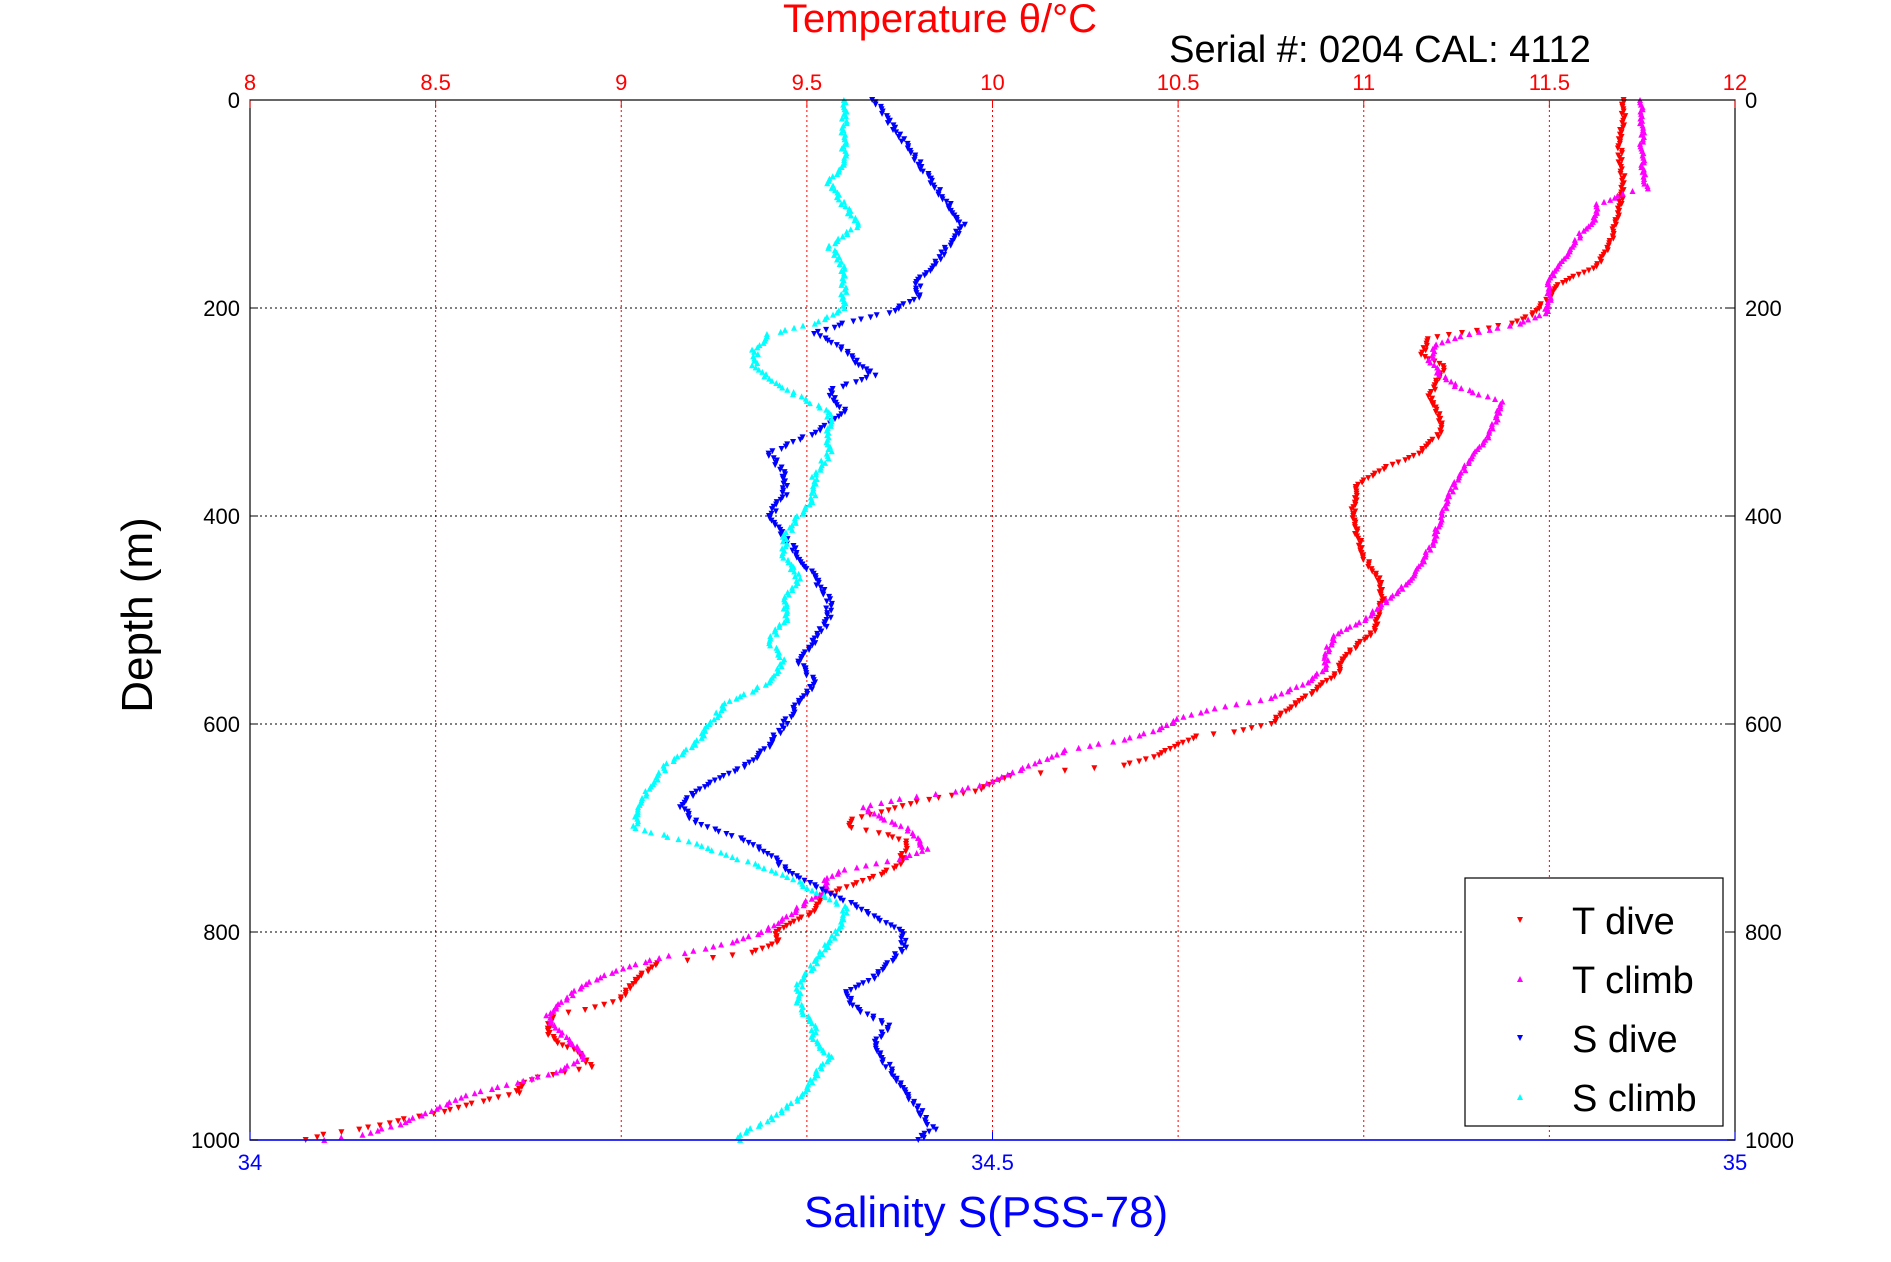 The image size is (1891, 1262). Describe the element at coordinates (221, 932) in the screenshot. I see `depth-tick-label-left: 800` at that location.